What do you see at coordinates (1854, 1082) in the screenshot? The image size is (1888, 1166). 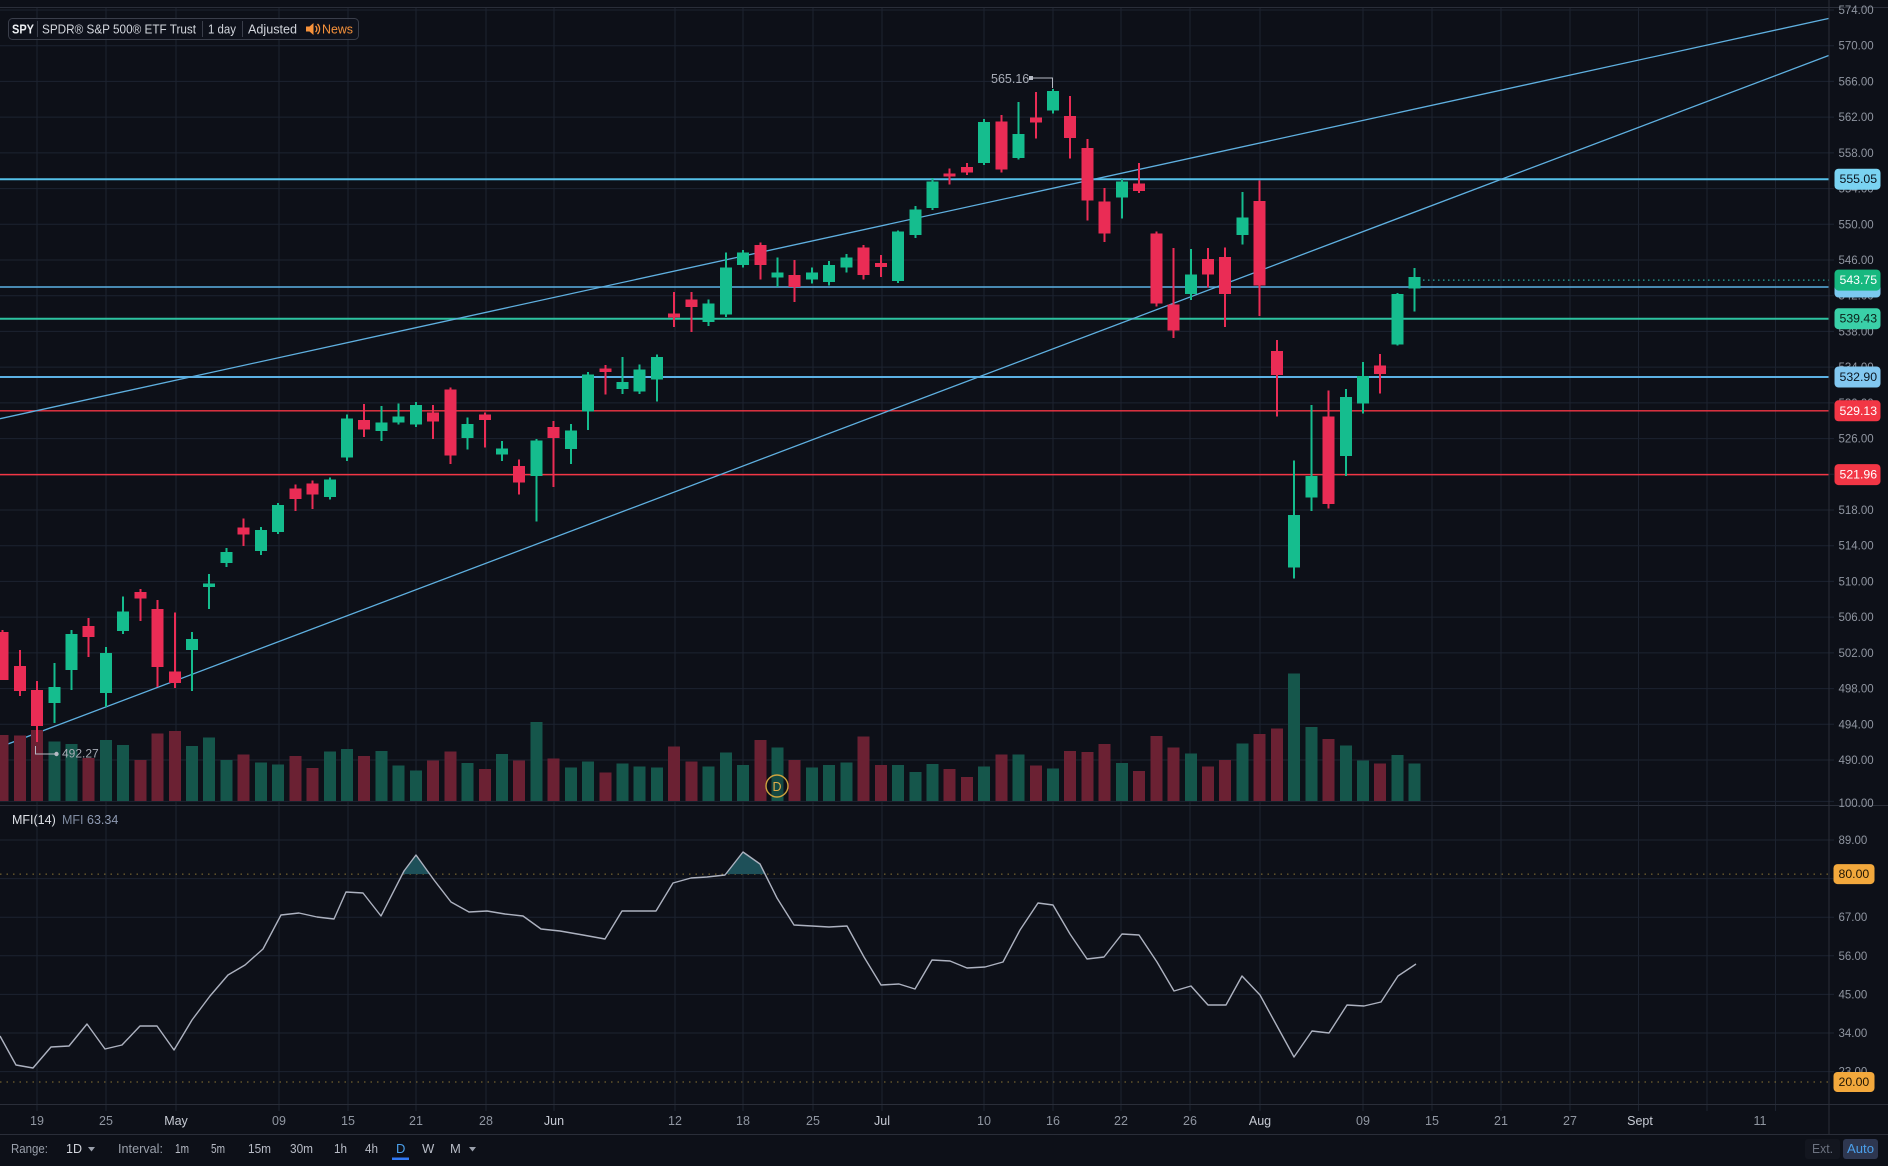 I see `svg-text: 20.00` at bounding box center [1854, 1082].